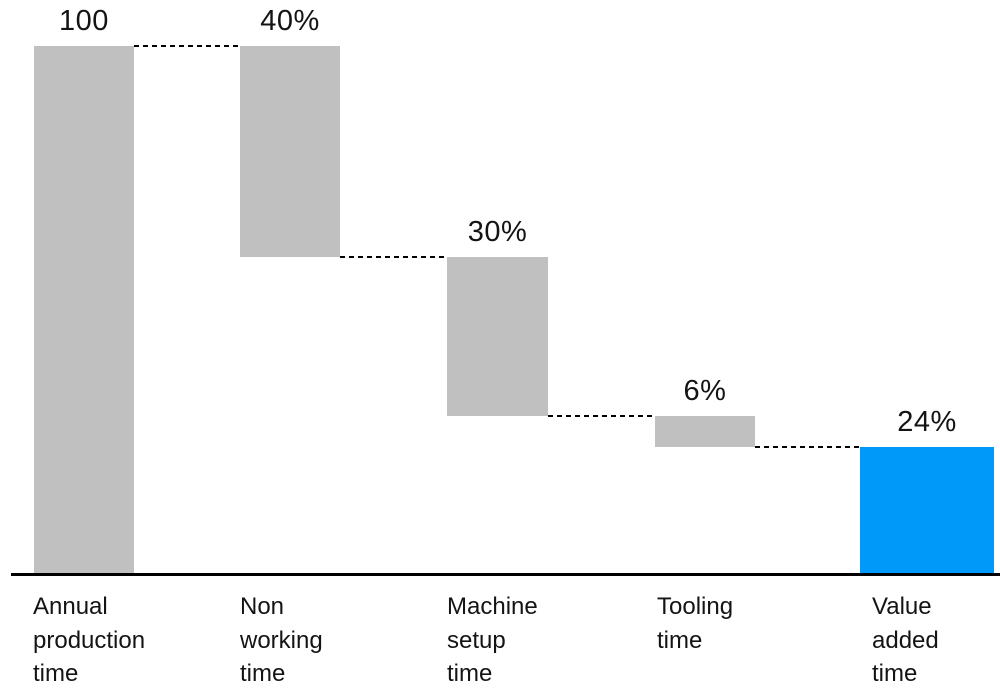 Image resolution: width=1000 pixels, height=695 pixels. I want to click on value-label-machine-setup-time: 30%, so click(497, 232).